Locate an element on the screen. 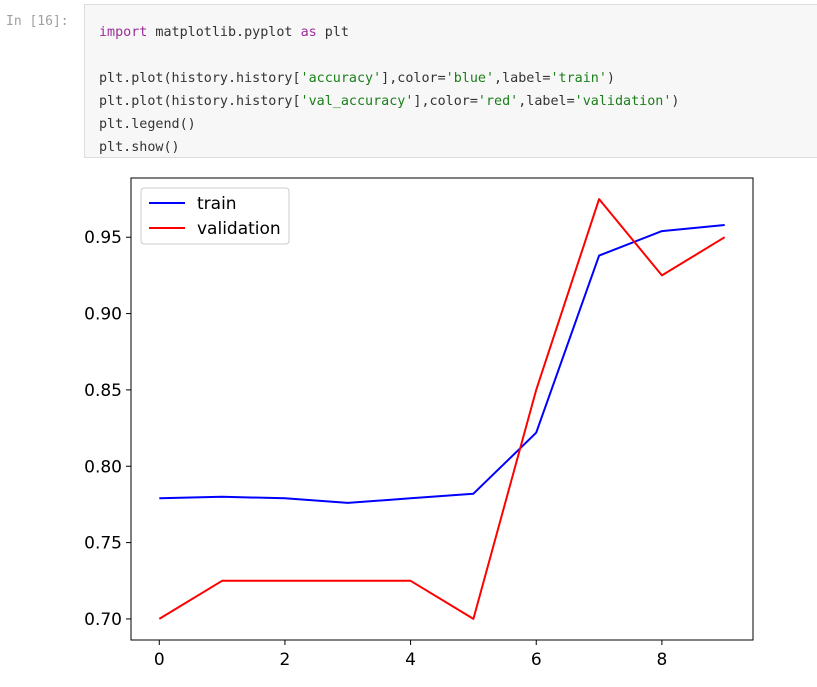 The height and width of the screenshot is (687, 817). y-tick-label: 0.90 is located at coordinates (103, 315).